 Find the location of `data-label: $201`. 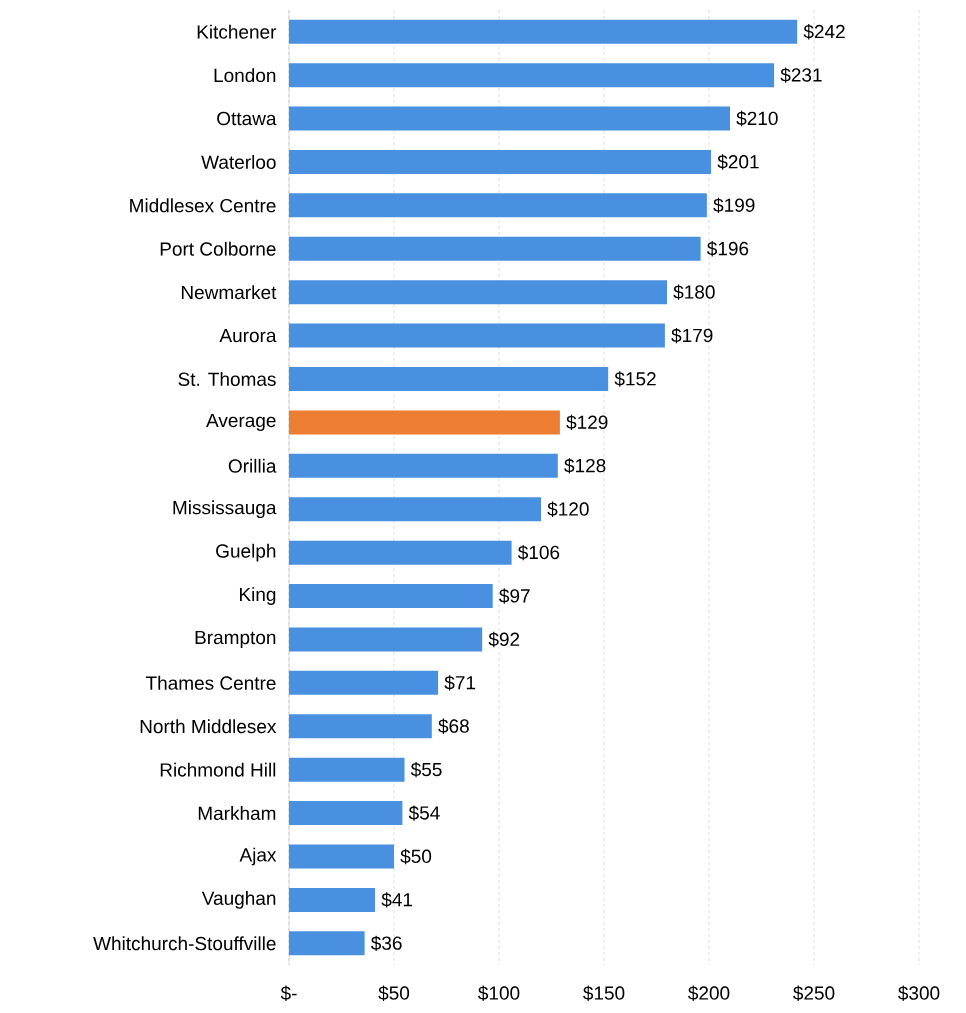

data-label: $201 is located at coordinates (738, 162).